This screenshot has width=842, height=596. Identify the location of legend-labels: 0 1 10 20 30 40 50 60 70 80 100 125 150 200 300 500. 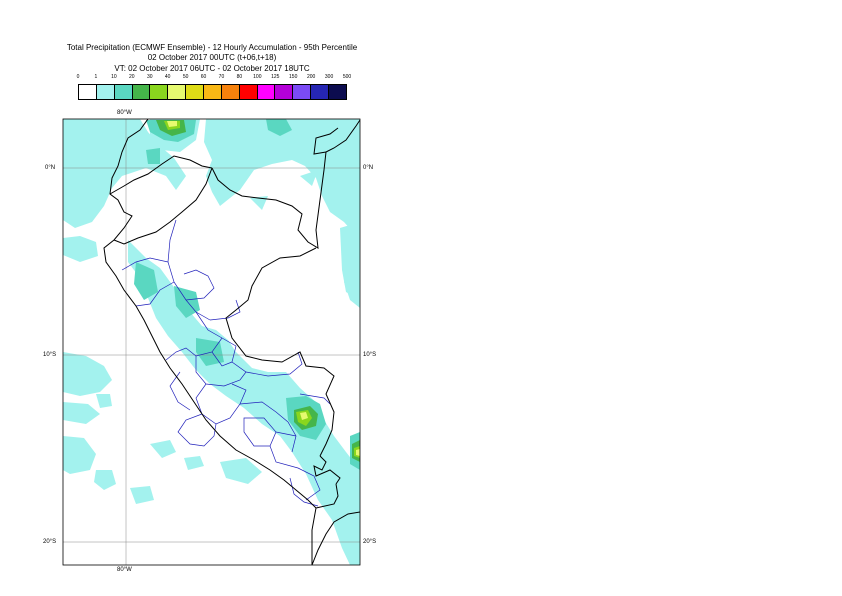
(421, 78).